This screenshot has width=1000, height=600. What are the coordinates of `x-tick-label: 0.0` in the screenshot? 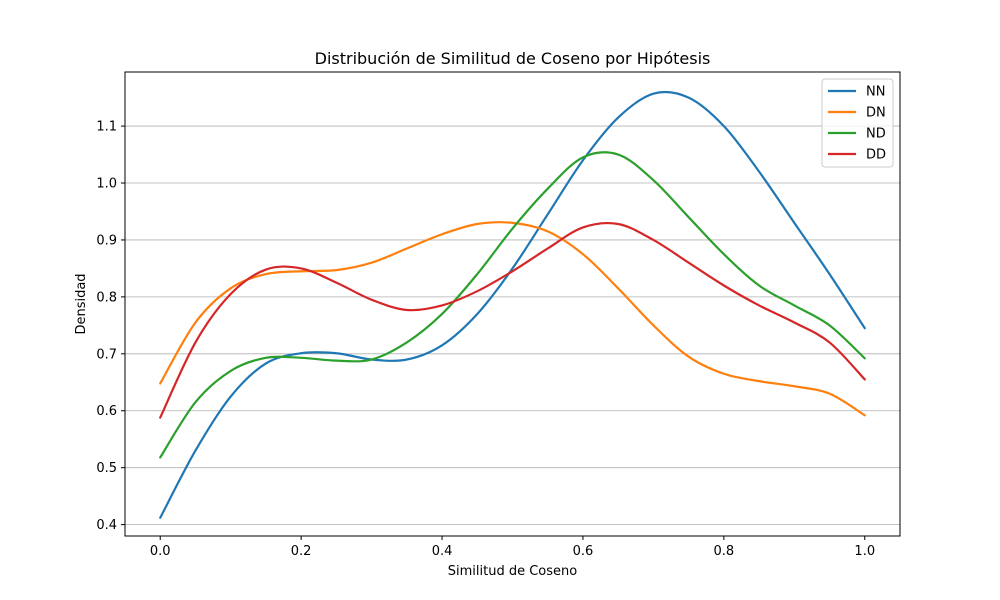 It's located at (160, 551).